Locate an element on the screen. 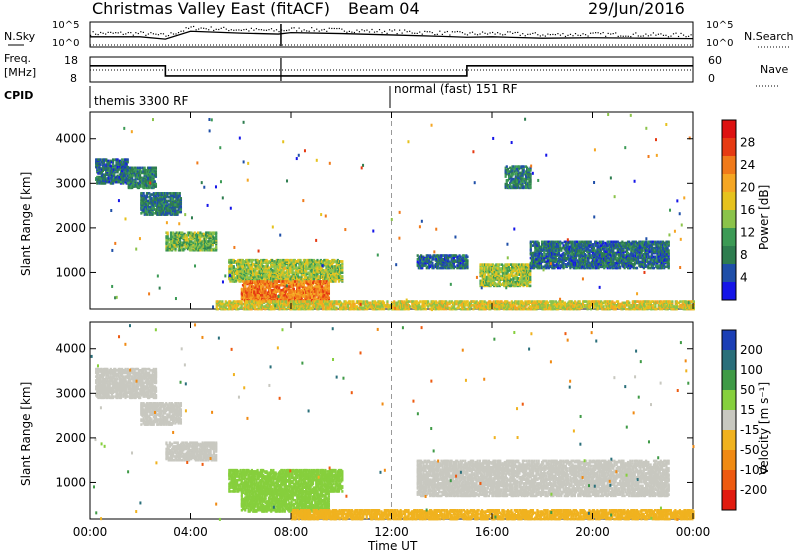 This screenshot has height=554, width=800. nave-tick-top: 60 is located at coordinates (715, 60).